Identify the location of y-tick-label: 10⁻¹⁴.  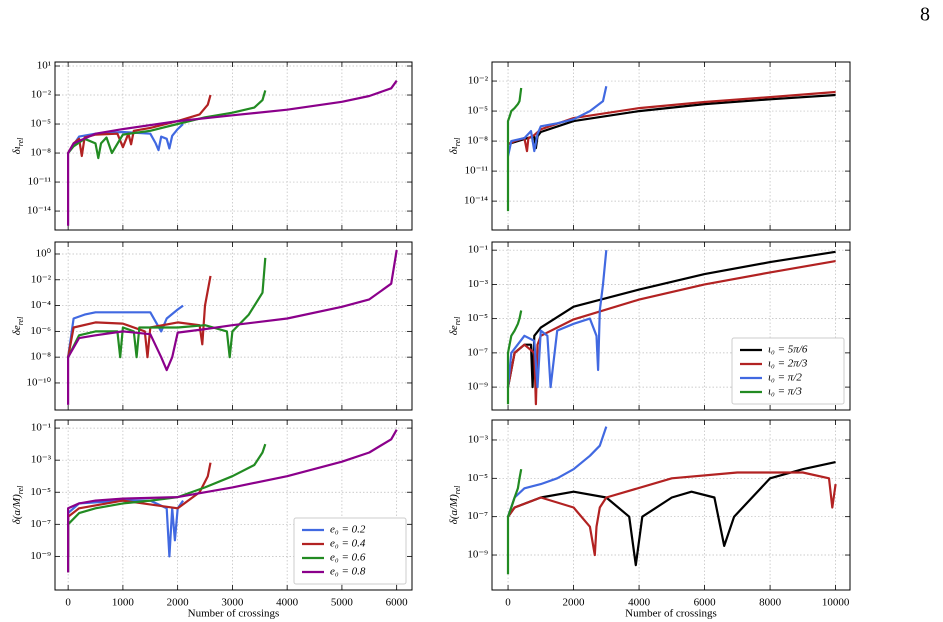
(476, 201).